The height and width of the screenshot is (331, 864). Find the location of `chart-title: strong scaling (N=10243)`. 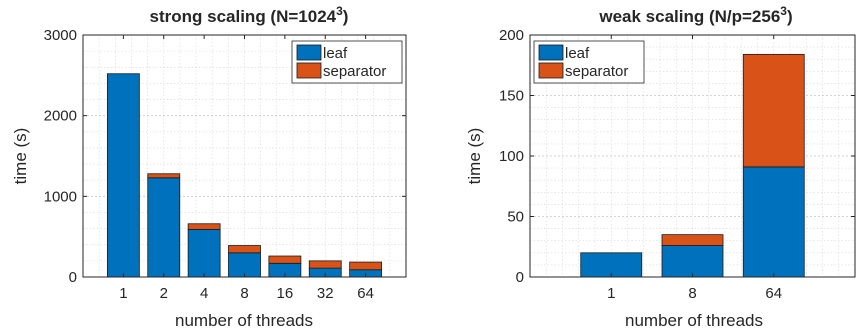

chart-title: strong scaling (N=10243) is located at coordinates (249, 15).